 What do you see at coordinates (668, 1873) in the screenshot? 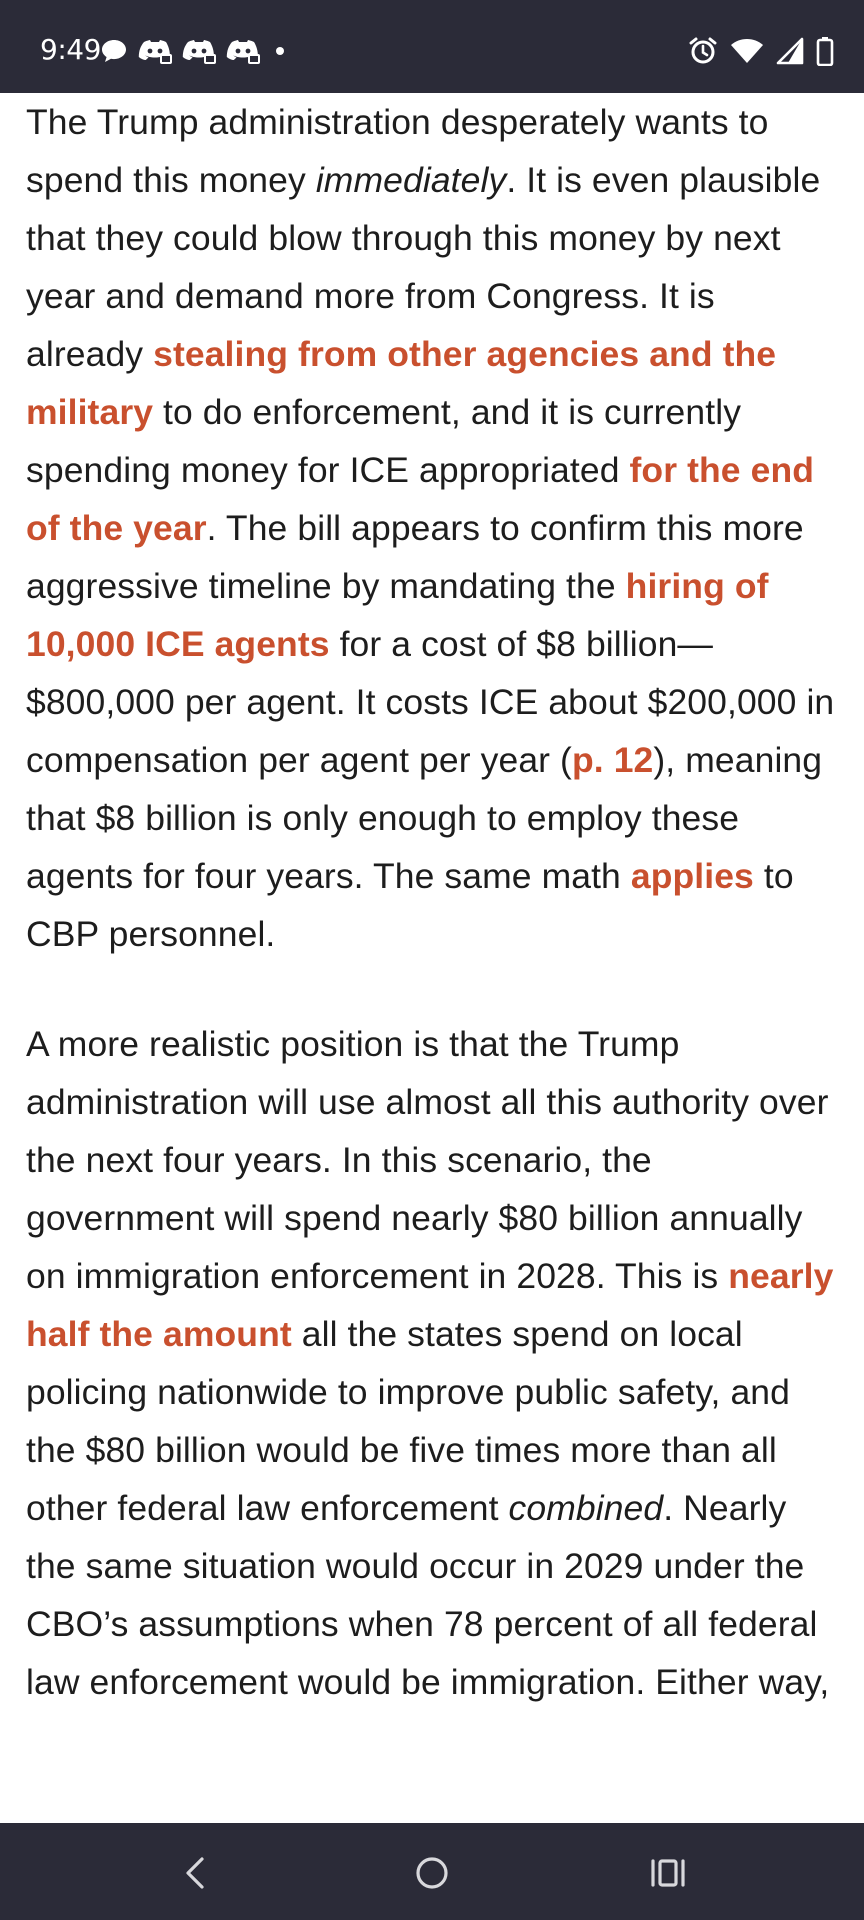
I see `recents-icon` at bounding box center [668, 1873].